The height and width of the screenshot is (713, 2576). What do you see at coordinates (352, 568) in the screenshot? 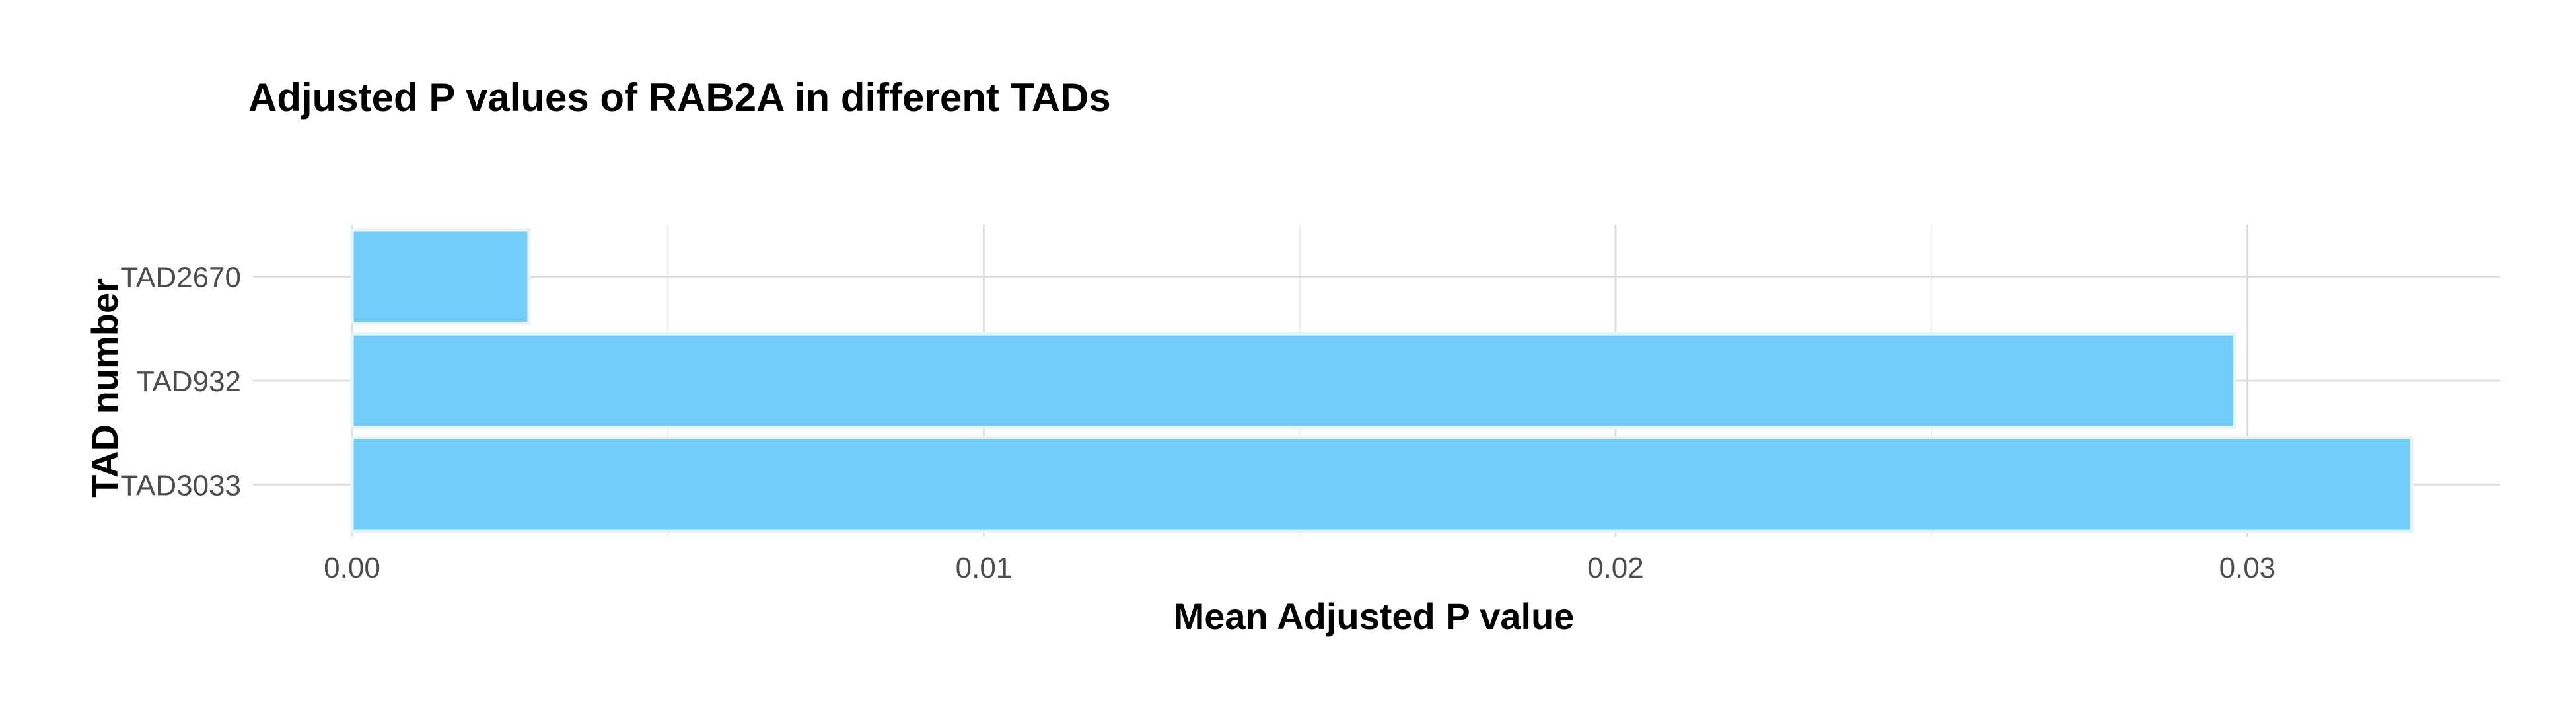
I see `x-tick-label: 0.00` at bounding box center [352, 568].